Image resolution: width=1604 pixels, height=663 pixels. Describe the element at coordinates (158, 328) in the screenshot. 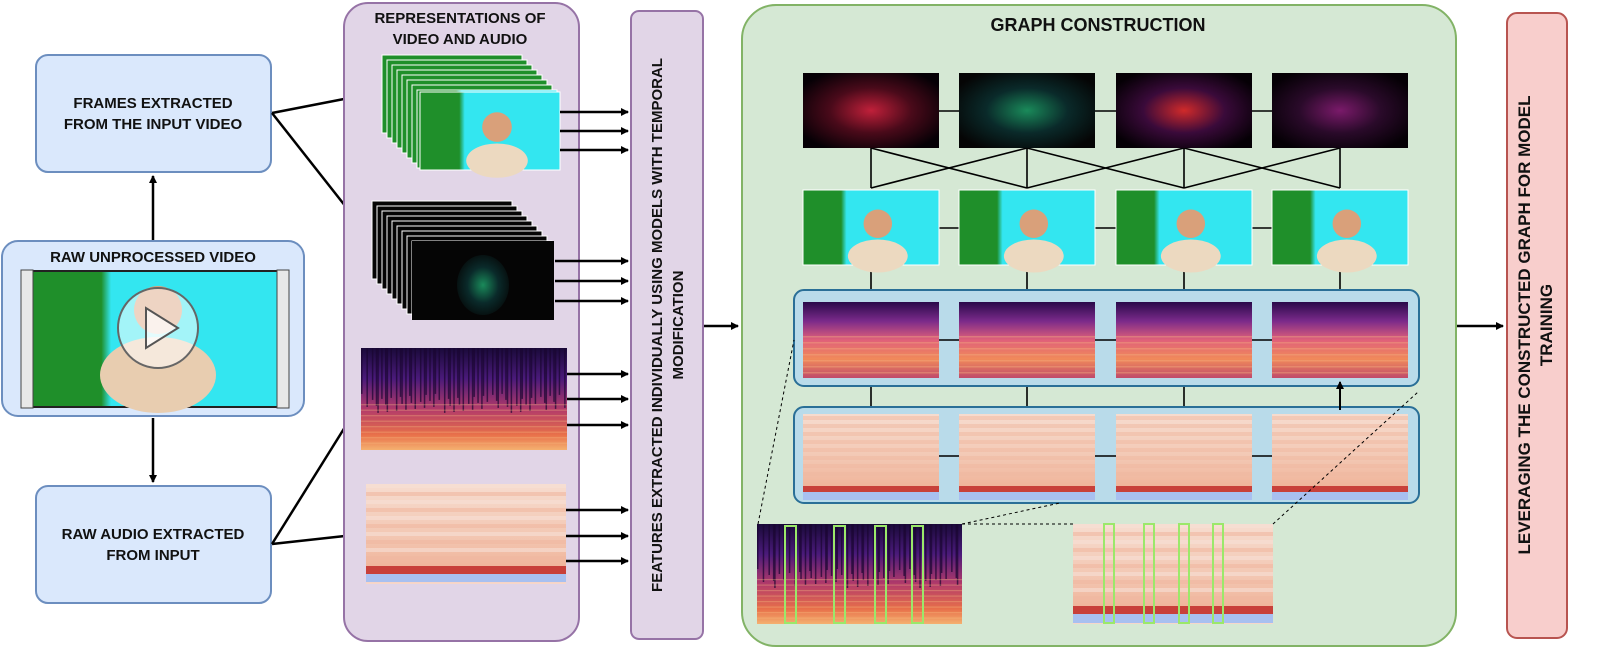

I see `play-icon` at that location.